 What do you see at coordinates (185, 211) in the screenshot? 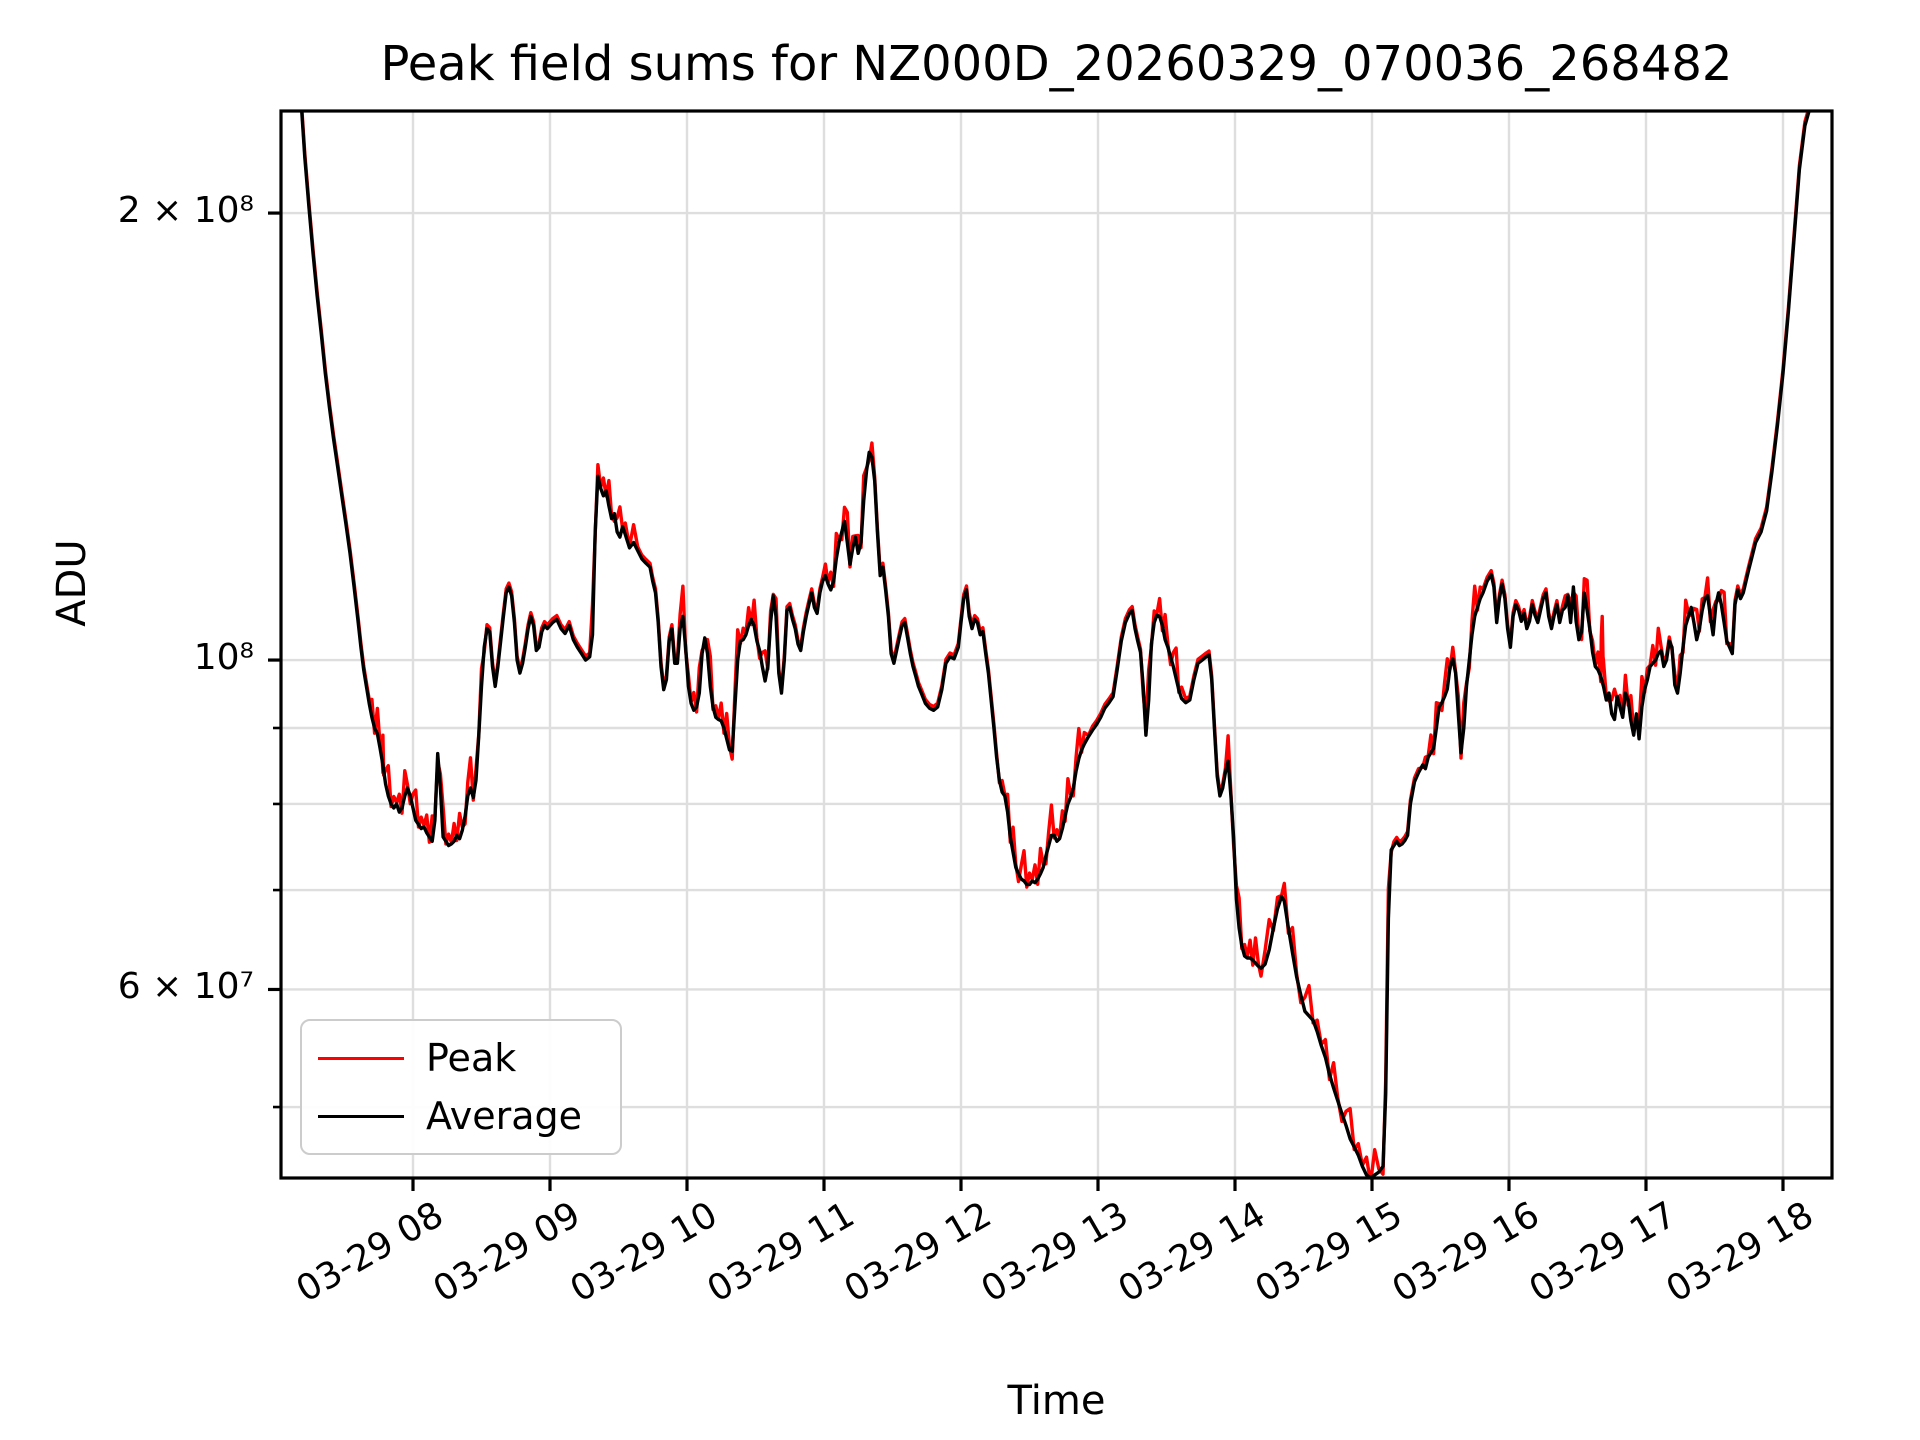
I see `y-tick-label: 2 × 10⁸` at bounding box center [185, 211].